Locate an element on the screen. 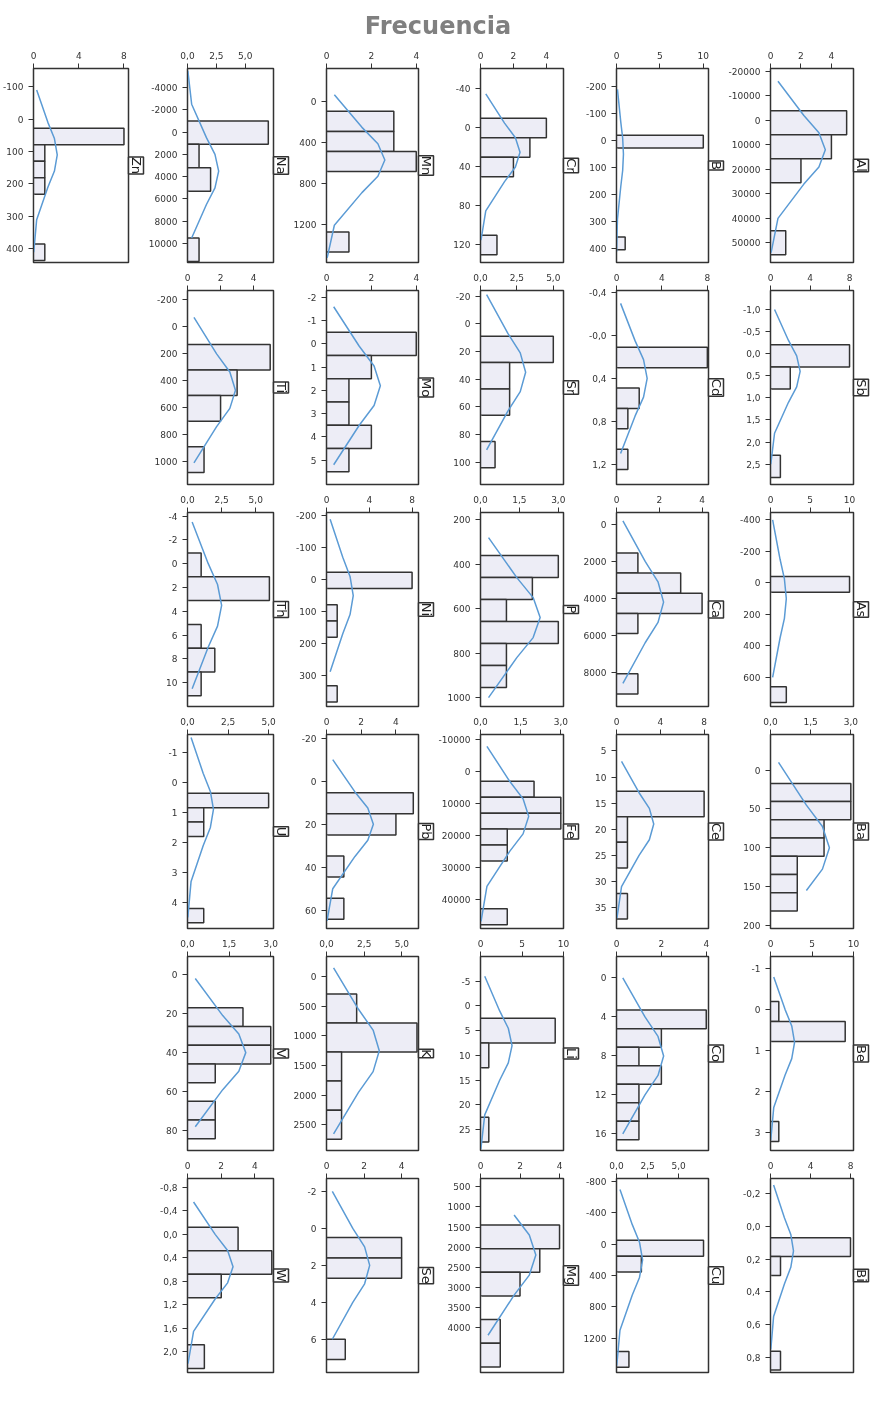 Image resolution: width=875 pixels, height=1420 pixels. y-tick-label: 0,4 is located at coordinates (753, 1292).